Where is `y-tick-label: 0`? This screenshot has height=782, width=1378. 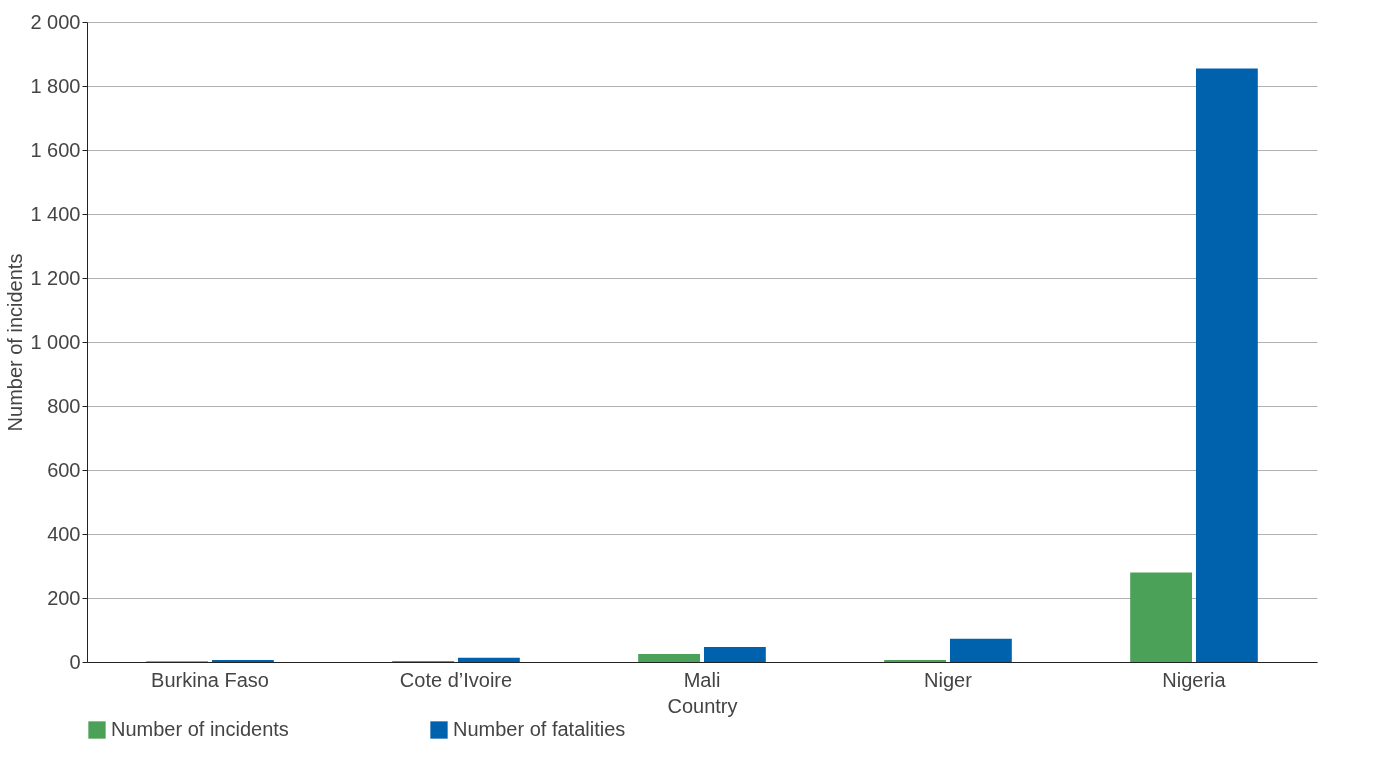
y-tick-label: 0 is located at coordinates (75, 661).